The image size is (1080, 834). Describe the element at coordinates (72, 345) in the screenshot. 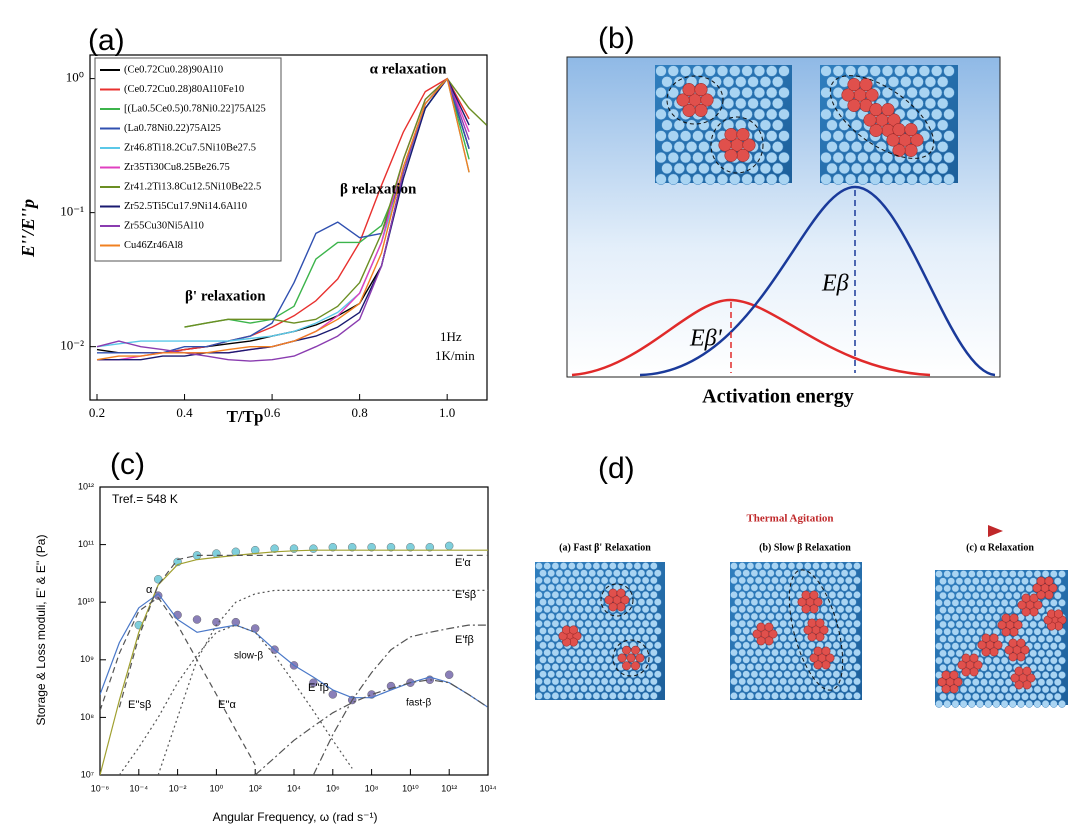

I see `y-tick-label: 10⁻²` at that location.